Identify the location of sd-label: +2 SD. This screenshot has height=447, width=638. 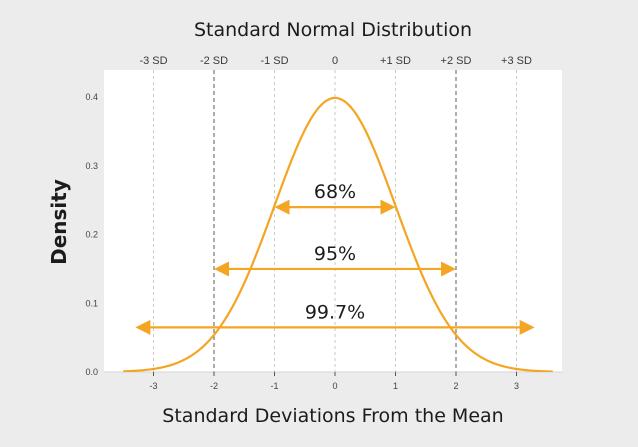
(456, 61).